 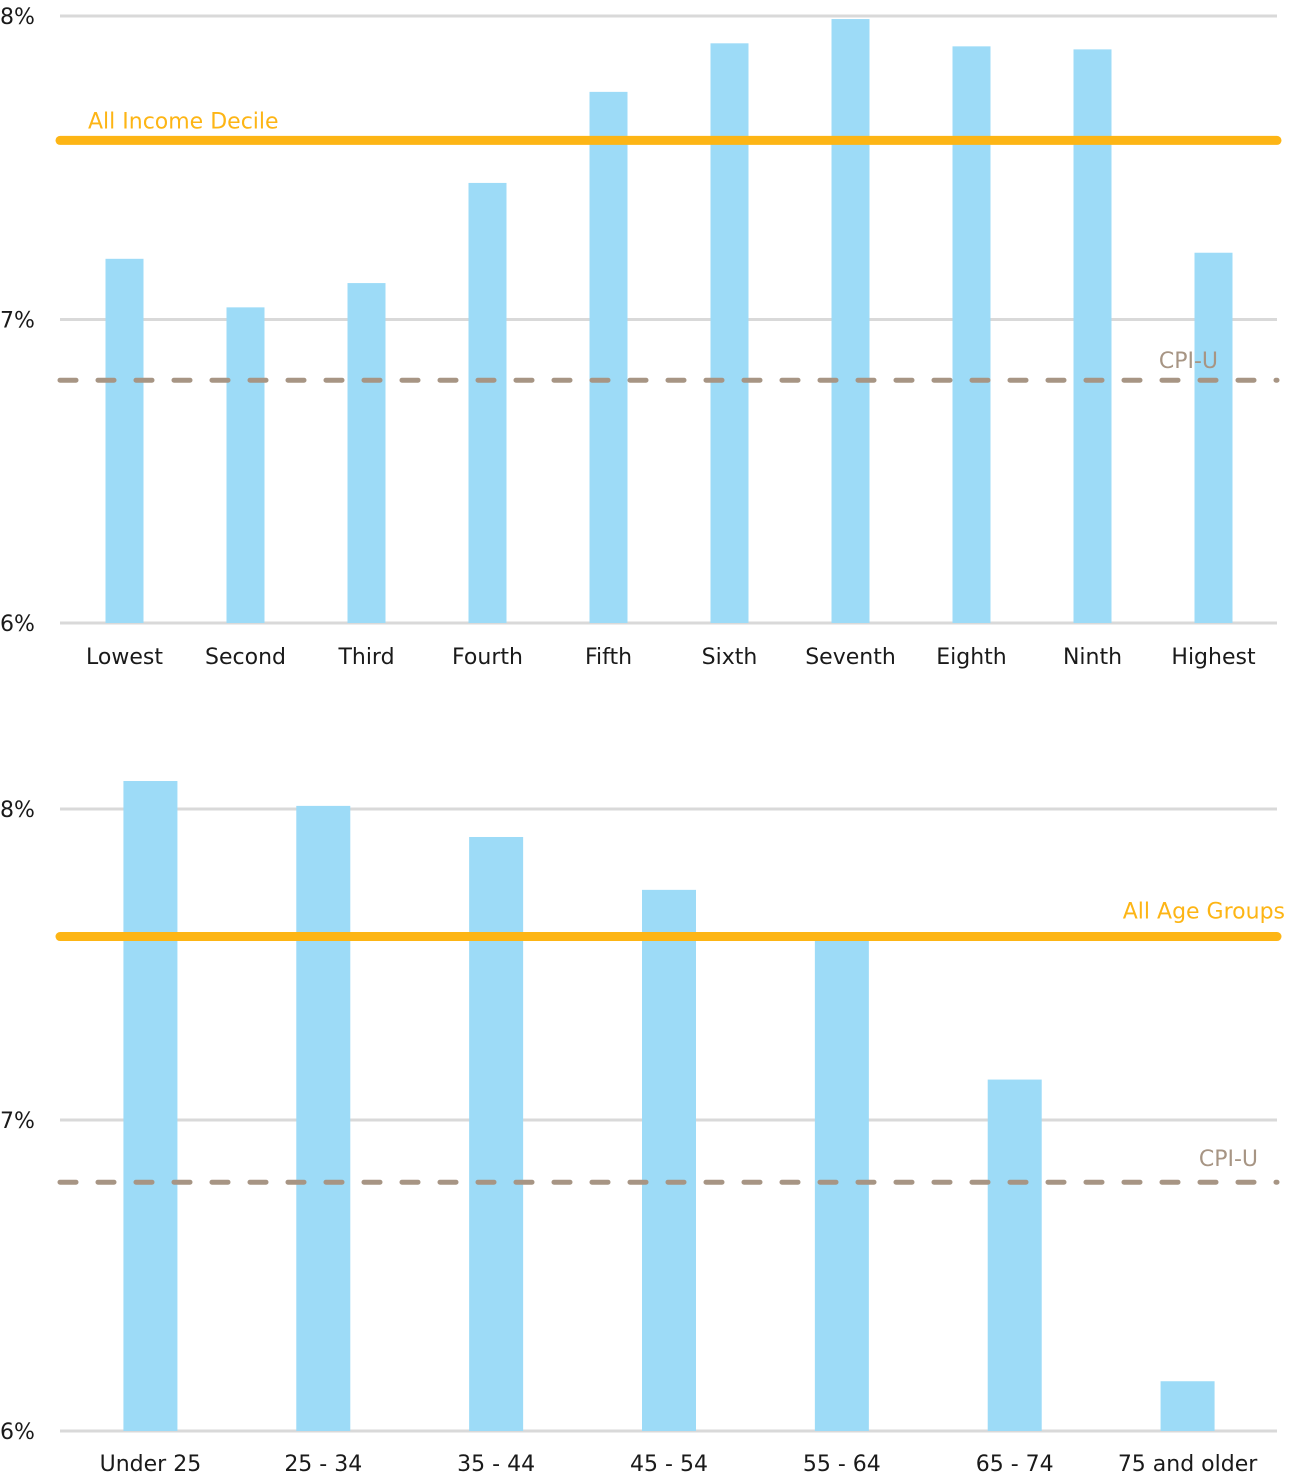 What do you see at coordinates (1204, 912) in the screenshot?
I see `average-label: All Age Groups` at bounding box center [1204, 912].